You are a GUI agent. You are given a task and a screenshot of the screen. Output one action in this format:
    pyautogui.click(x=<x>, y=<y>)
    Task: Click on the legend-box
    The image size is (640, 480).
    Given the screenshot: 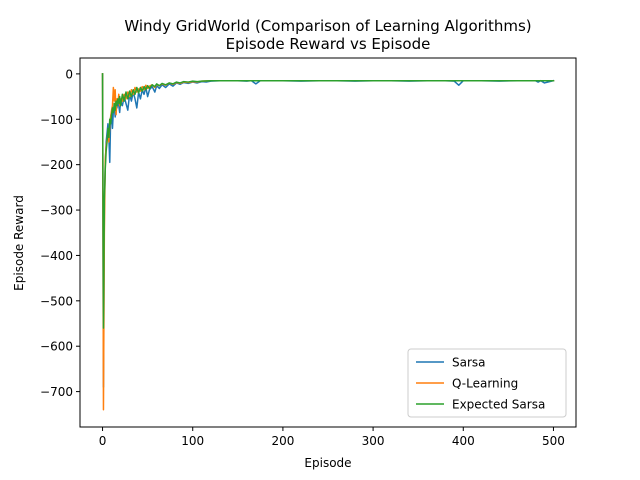 What is the action you would take?
    pyautogui.click(x=487, y=383)
    